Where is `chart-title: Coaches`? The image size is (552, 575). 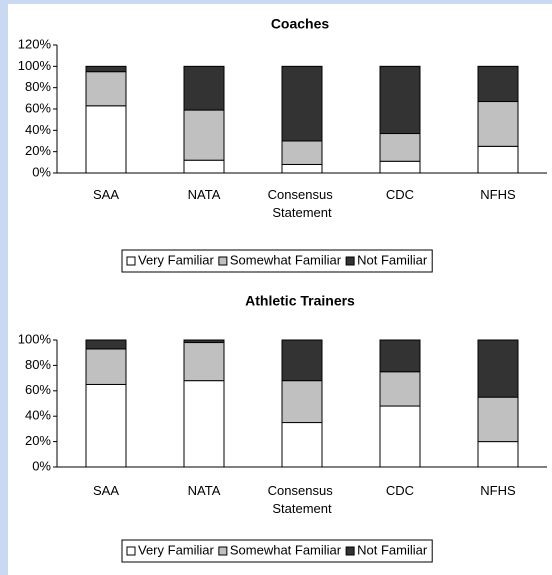
chart-title: Coaches is located at coordinates (300, 24).